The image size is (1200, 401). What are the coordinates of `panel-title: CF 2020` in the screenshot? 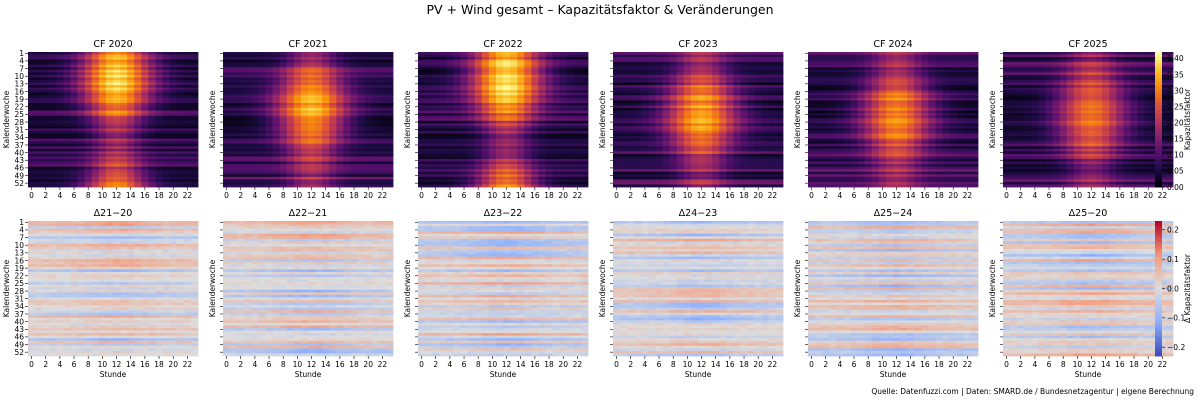 It's located at (112, 44).